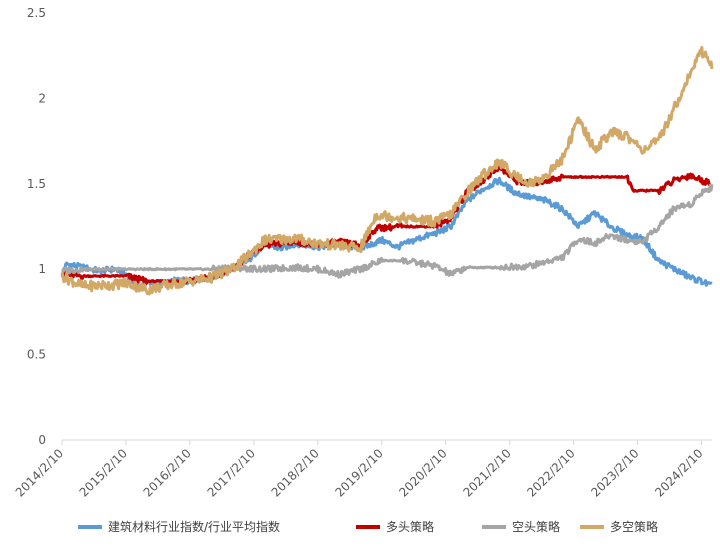 The height and width of the screenshot is (549, 720). What do you see at coordinates (36, 13) in the screenshot?
I see `y-tick-label: 2.5` at bounding box center [36, 13].